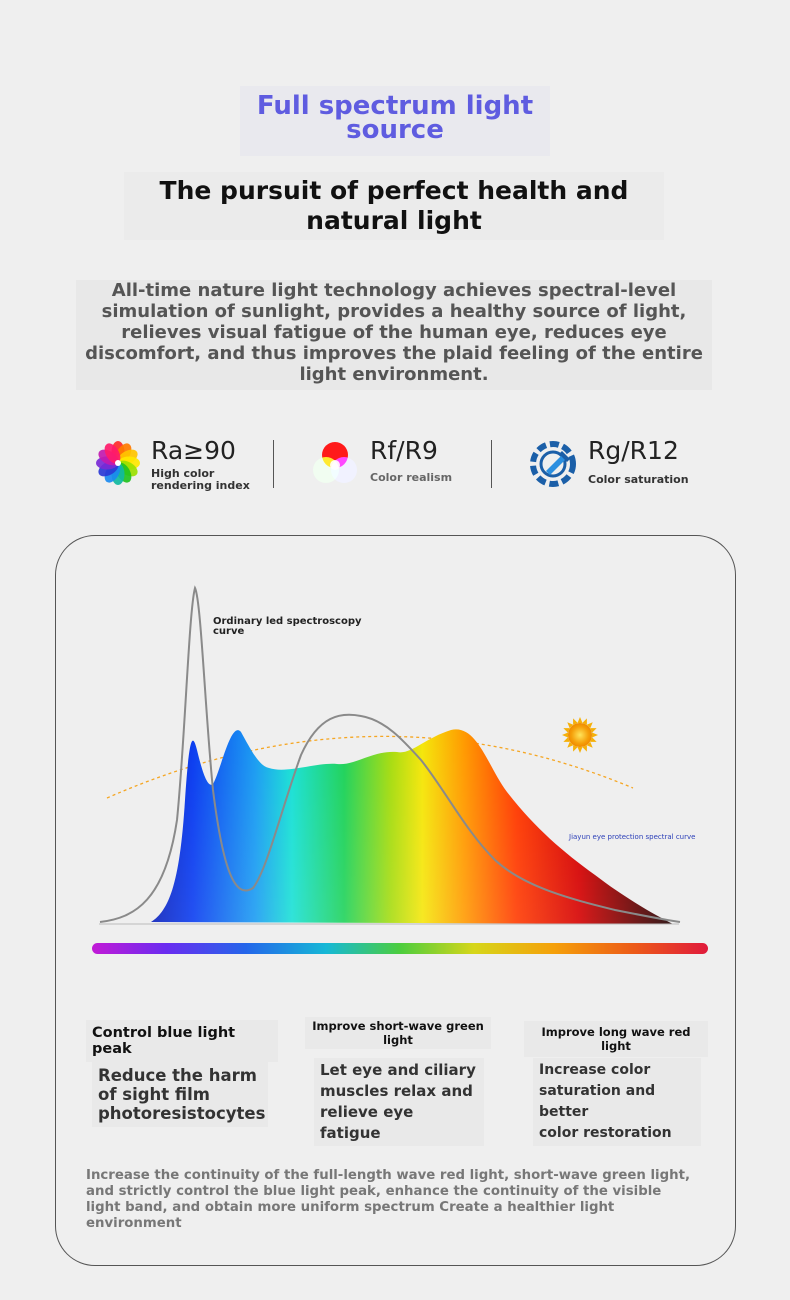 The image size is (790, 1300). I want to click on feature-rf-label: Rf/R9, so click(404, 450).